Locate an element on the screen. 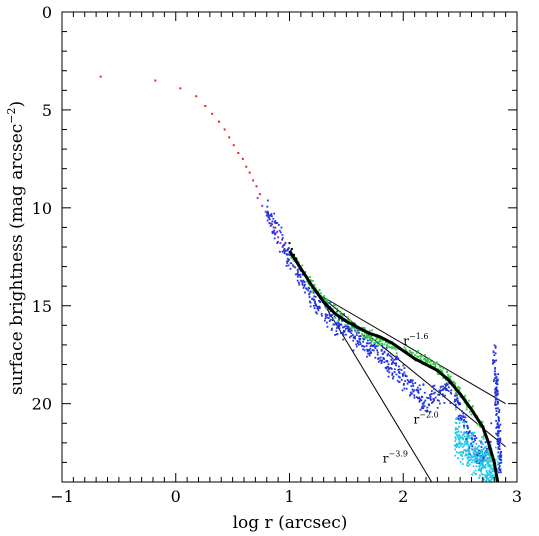 The width and height of the screenshot is (539, 536). y-tick-label: 15 is located at coordinates (42, 306).